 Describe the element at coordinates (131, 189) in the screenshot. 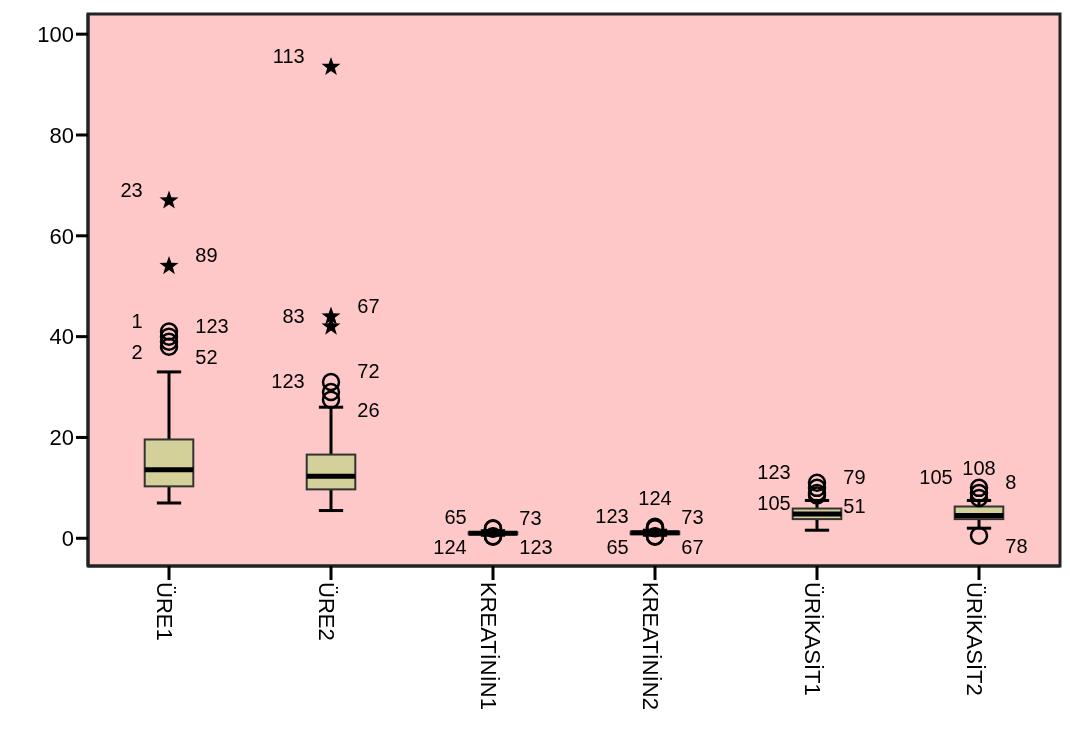

I see `annotation: 23` at that location.